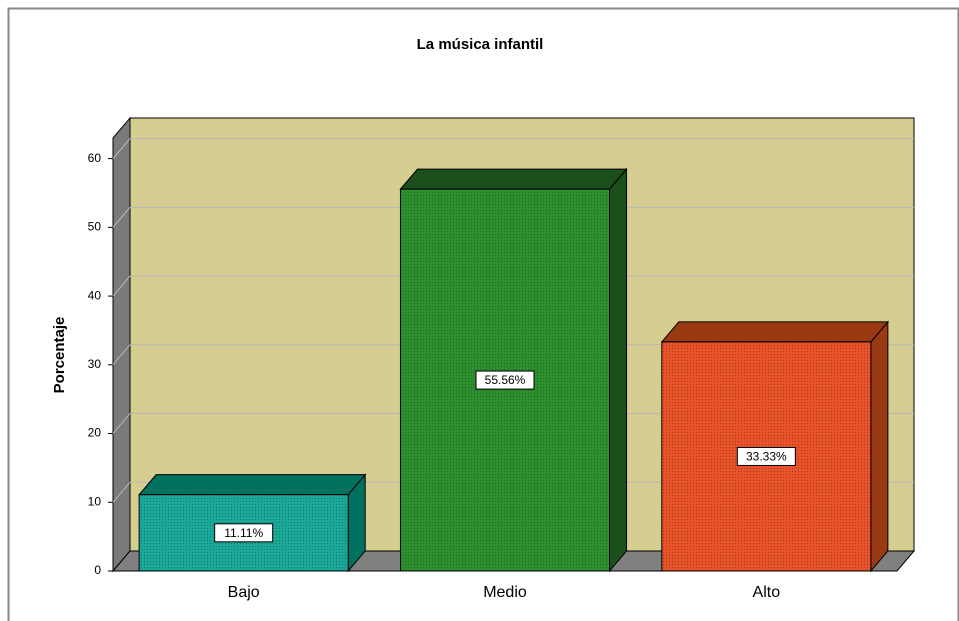 This screenshot has height=621, width=959. I want to click on x-tick-label: Medio, so click(505, 592).